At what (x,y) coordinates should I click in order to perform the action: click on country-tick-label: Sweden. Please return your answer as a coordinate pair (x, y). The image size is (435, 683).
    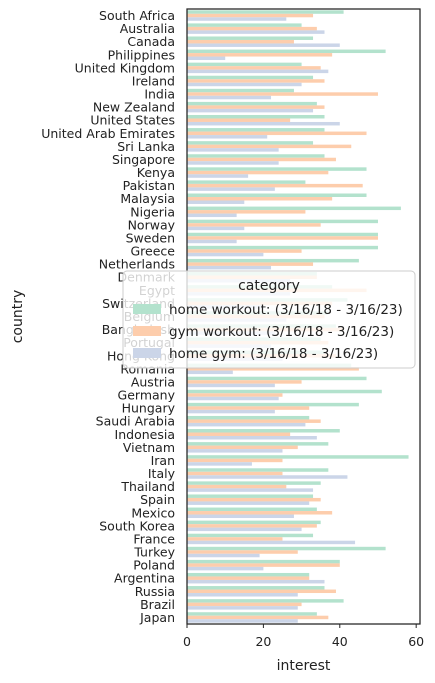
    Looking at the image, I should click on (150, 237).